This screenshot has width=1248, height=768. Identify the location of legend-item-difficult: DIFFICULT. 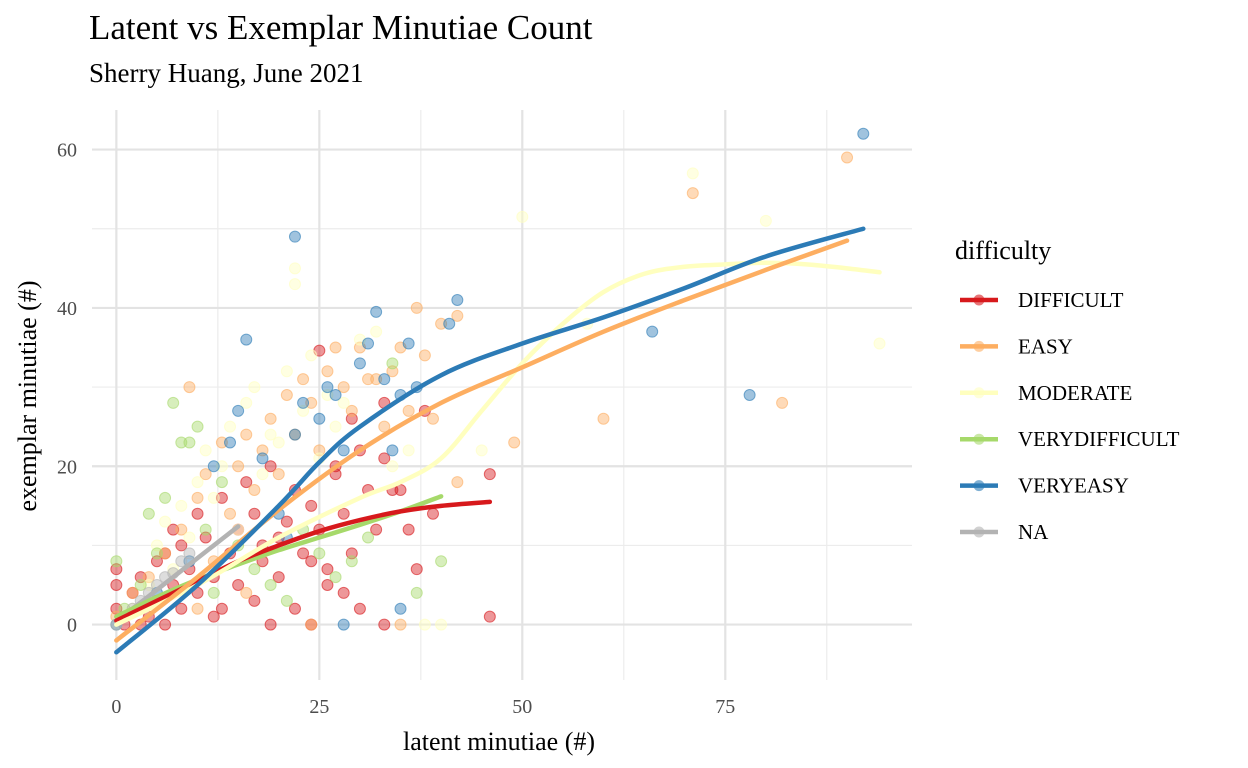
(1042, 300).